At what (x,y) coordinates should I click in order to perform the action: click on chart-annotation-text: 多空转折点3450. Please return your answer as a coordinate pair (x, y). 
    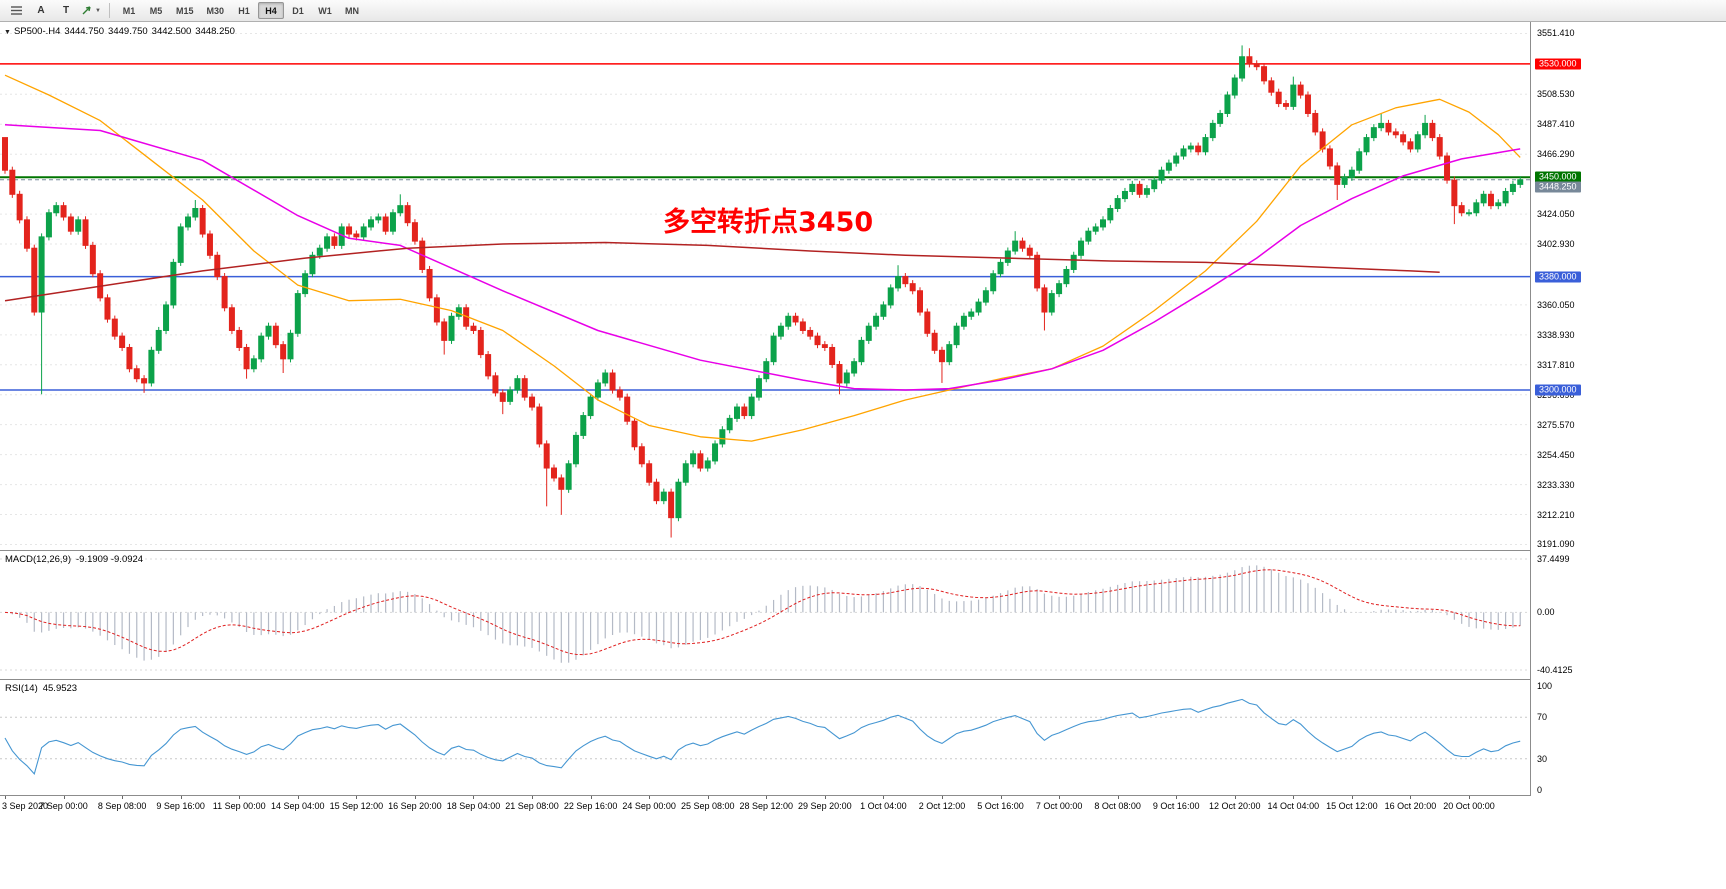
    Looking at the image, I should click on (768, 222).